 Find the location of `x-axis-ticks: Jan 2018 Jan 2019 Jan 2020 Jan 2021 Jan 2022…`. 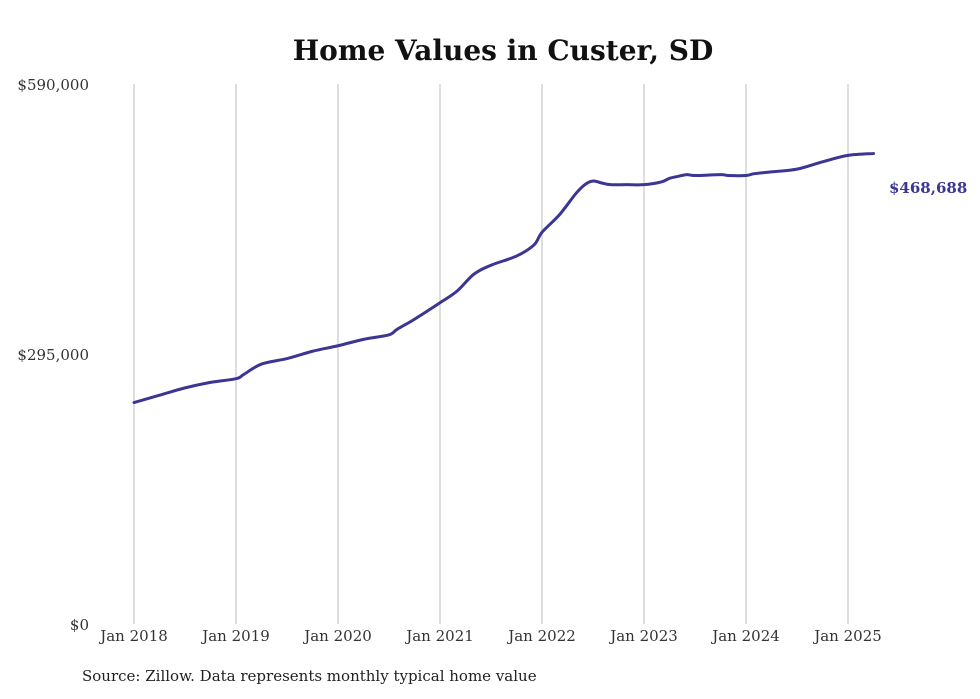

x-axis-ticks: Jan 2018 Jan 2019 Jan 2020 Jan 2021 Jan 2022… is located at coordinates (490, 636).